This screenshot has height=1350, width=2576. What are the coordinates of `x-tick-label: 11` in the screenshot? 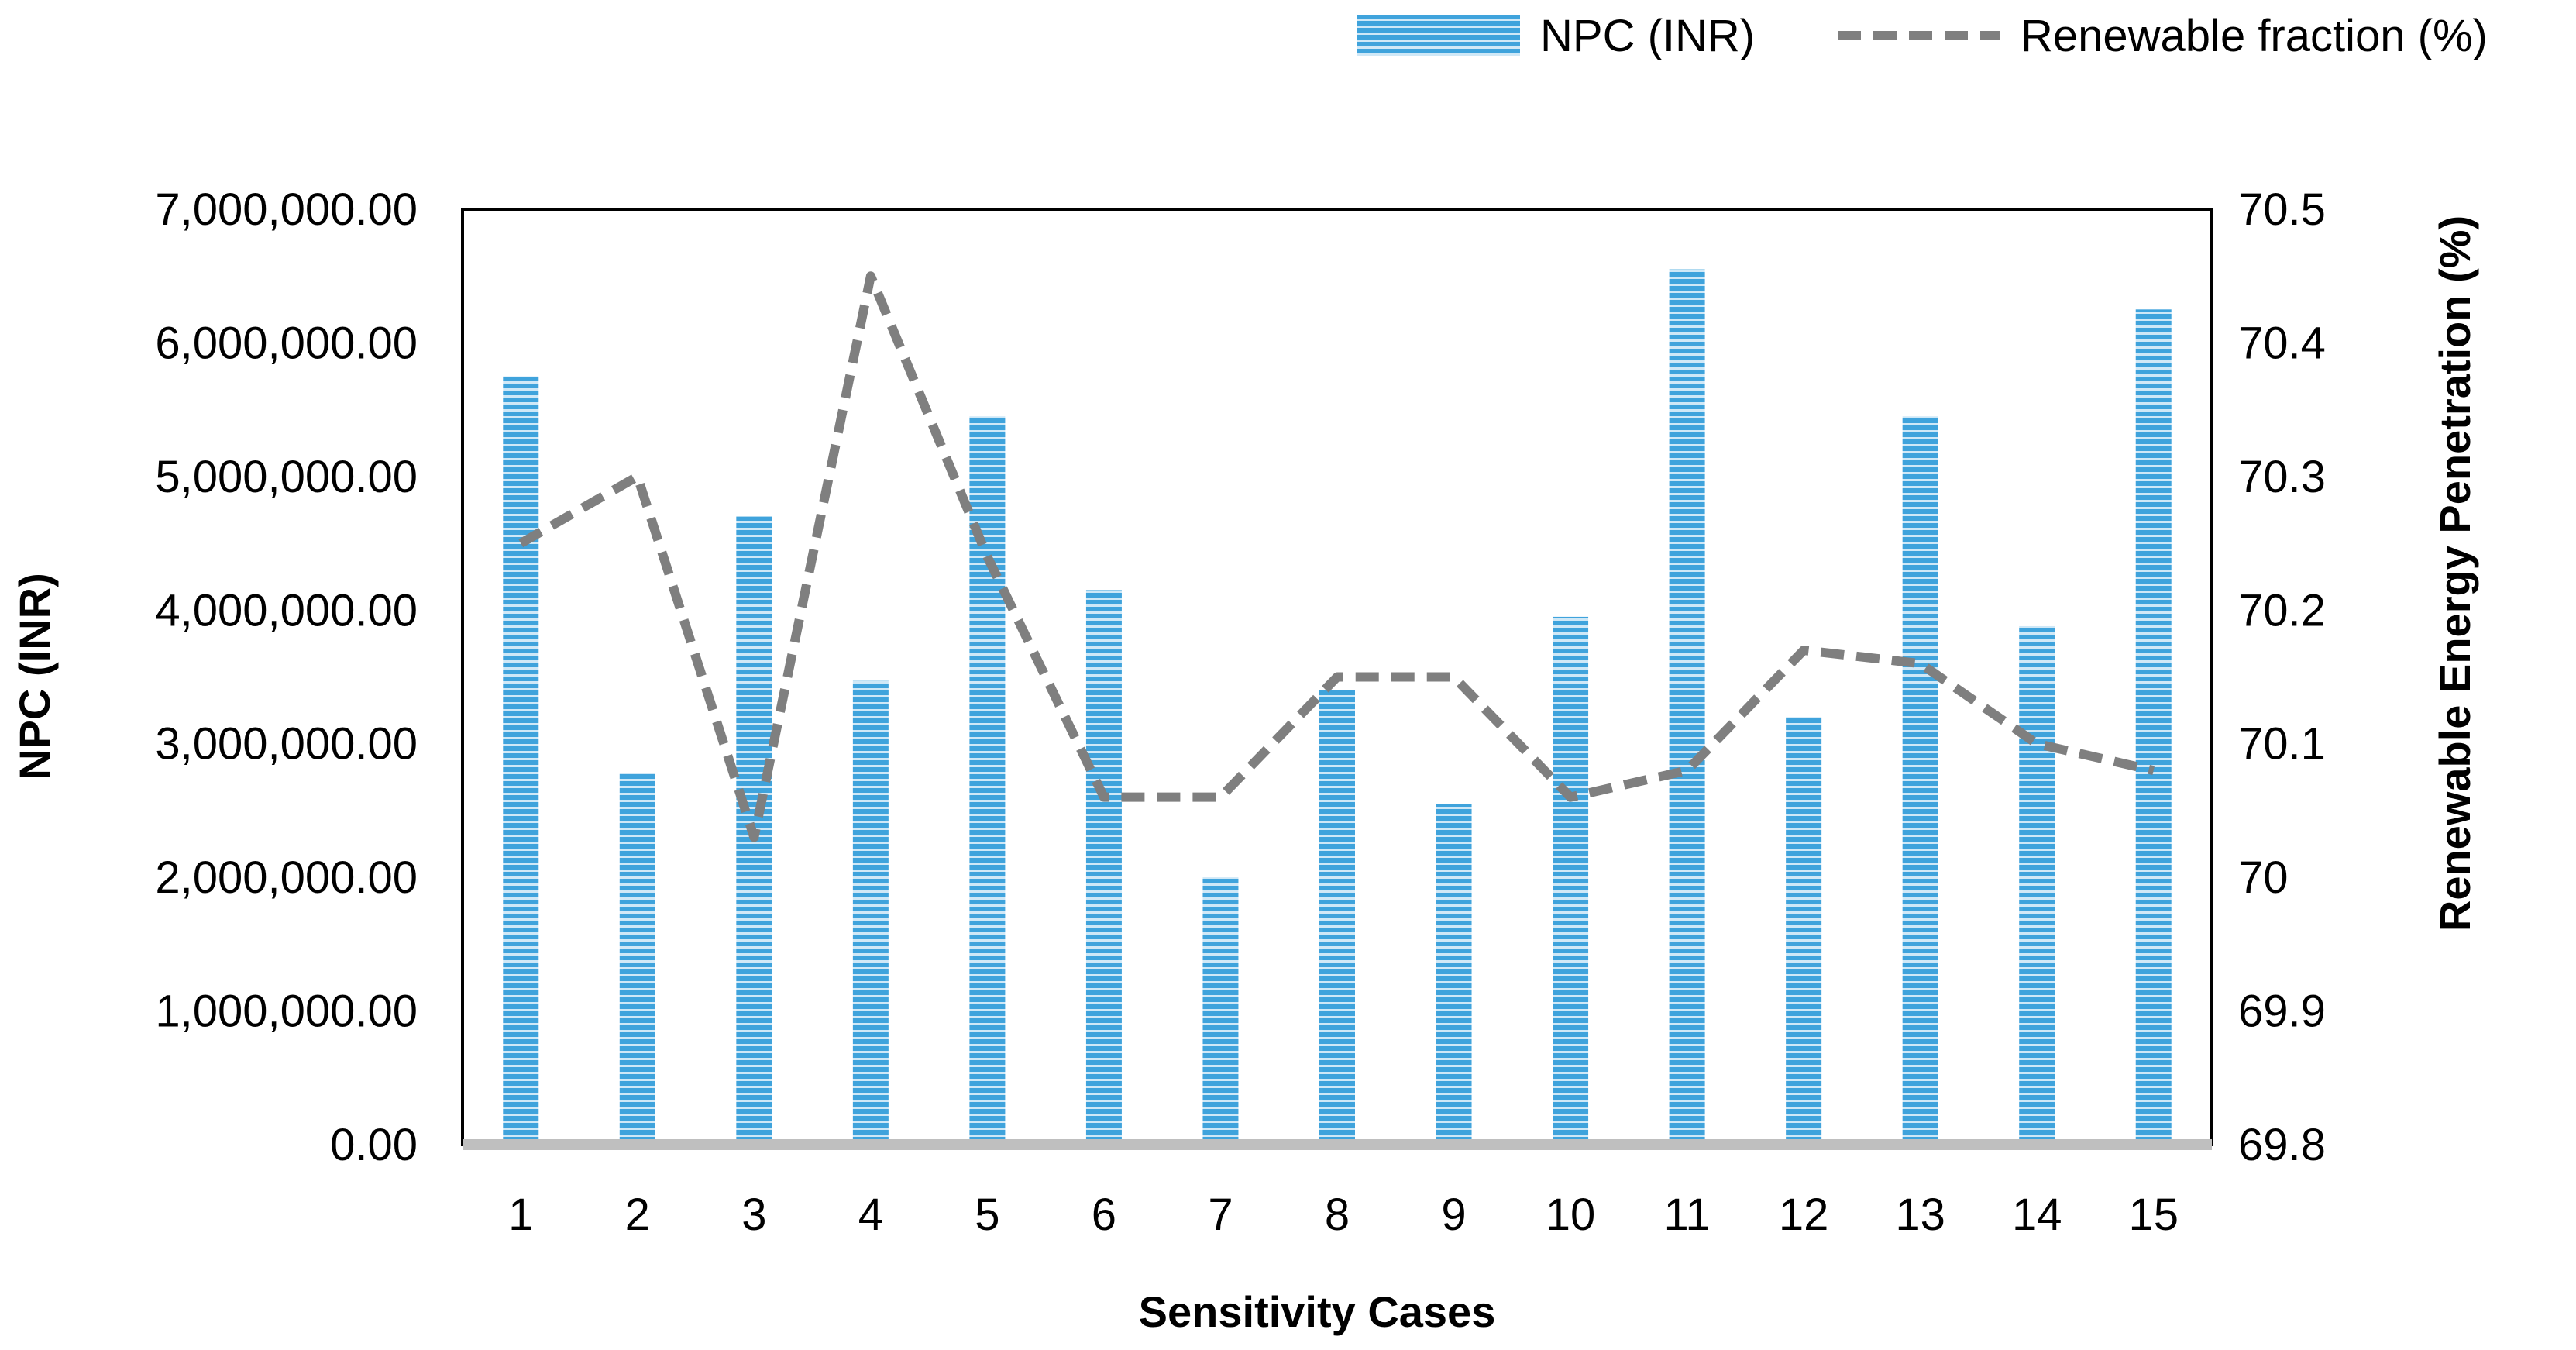 It's located at (1686, 1215).